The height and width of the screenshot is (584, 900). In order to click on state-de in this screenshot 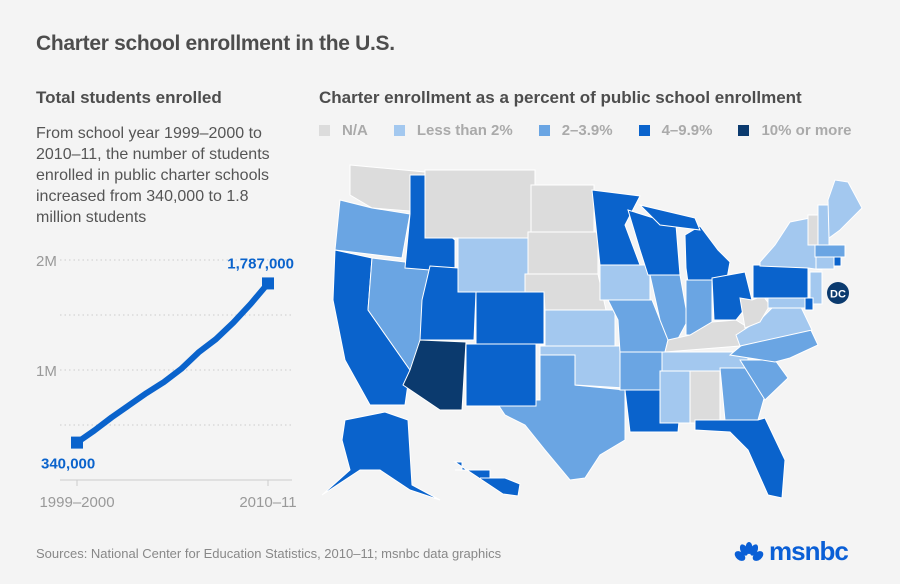, I will do `click(809, 304)`.